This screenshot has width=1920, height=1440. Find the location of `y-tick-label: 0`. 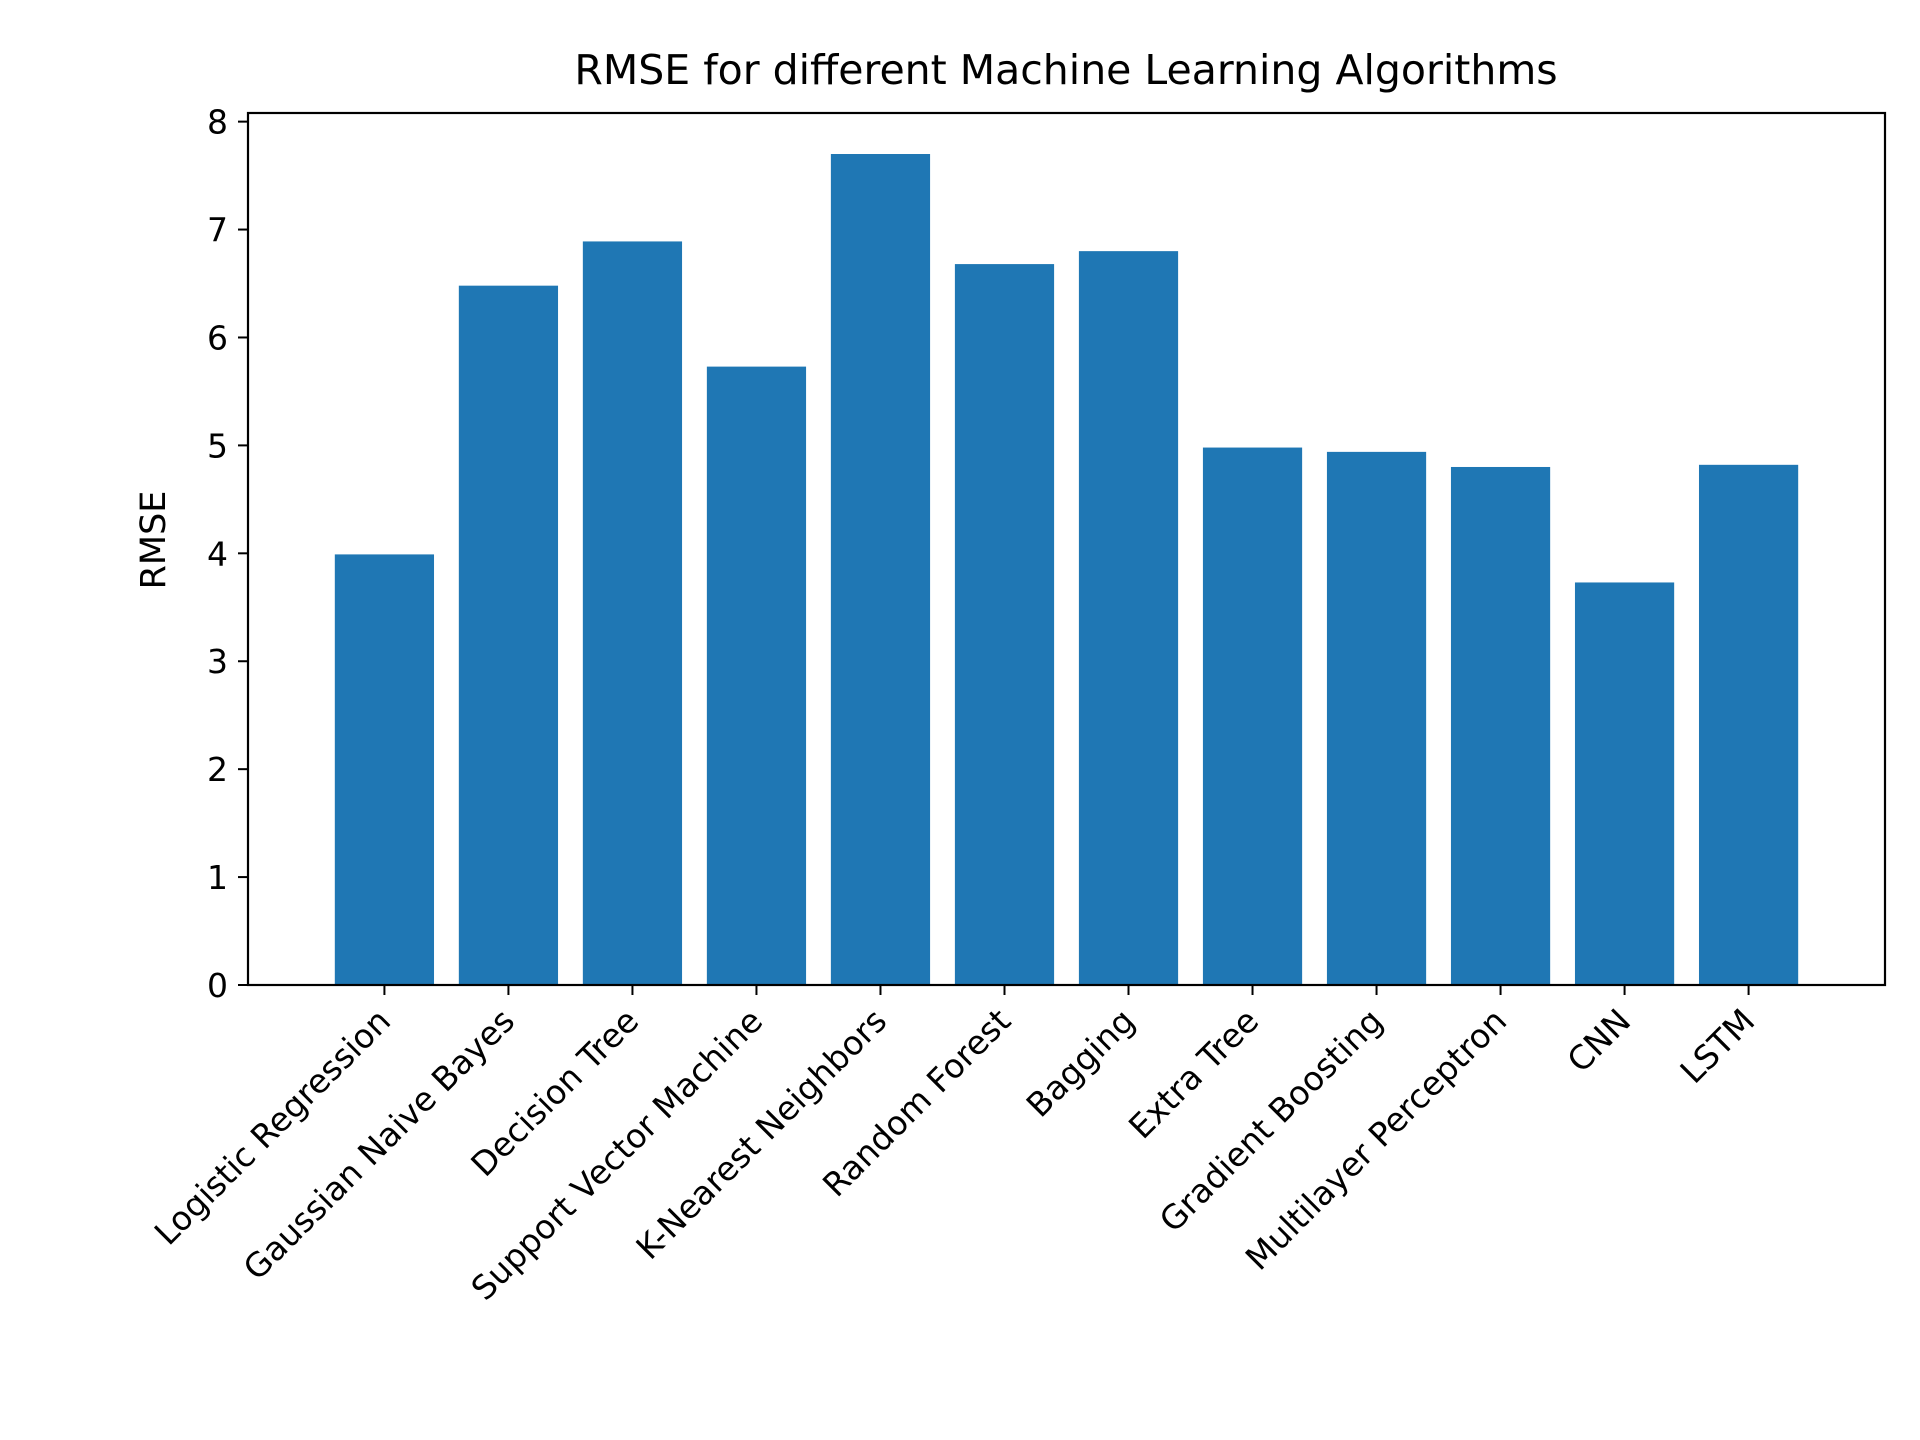

y-tick-label: 0 is located at coordinates (217, 985).